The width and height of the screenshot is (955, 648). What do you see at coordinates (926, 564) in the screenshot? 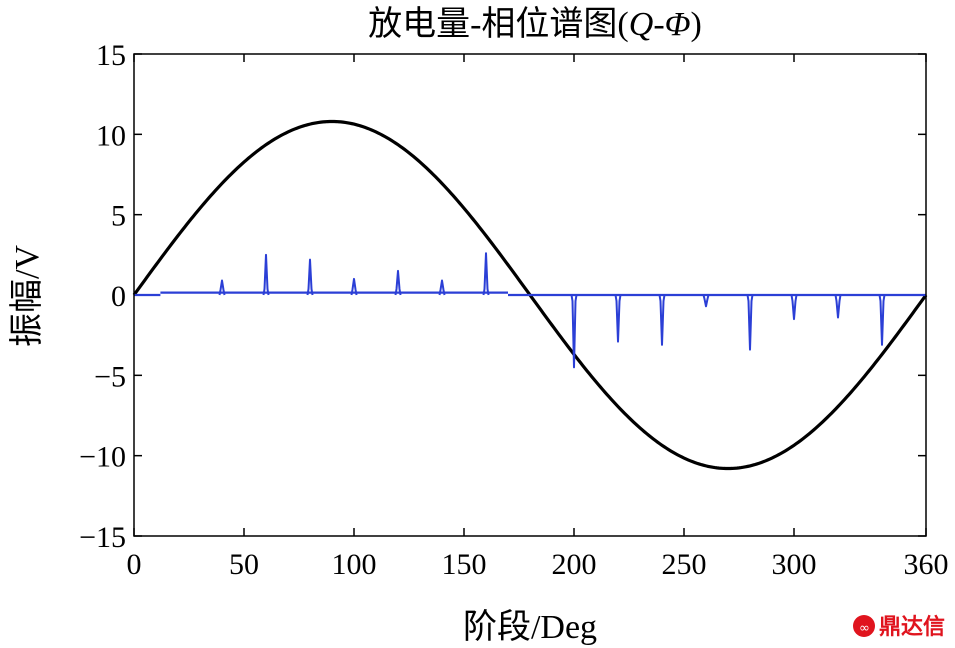
I see `x-tick-label: 360` at bounding box center [926, 564].